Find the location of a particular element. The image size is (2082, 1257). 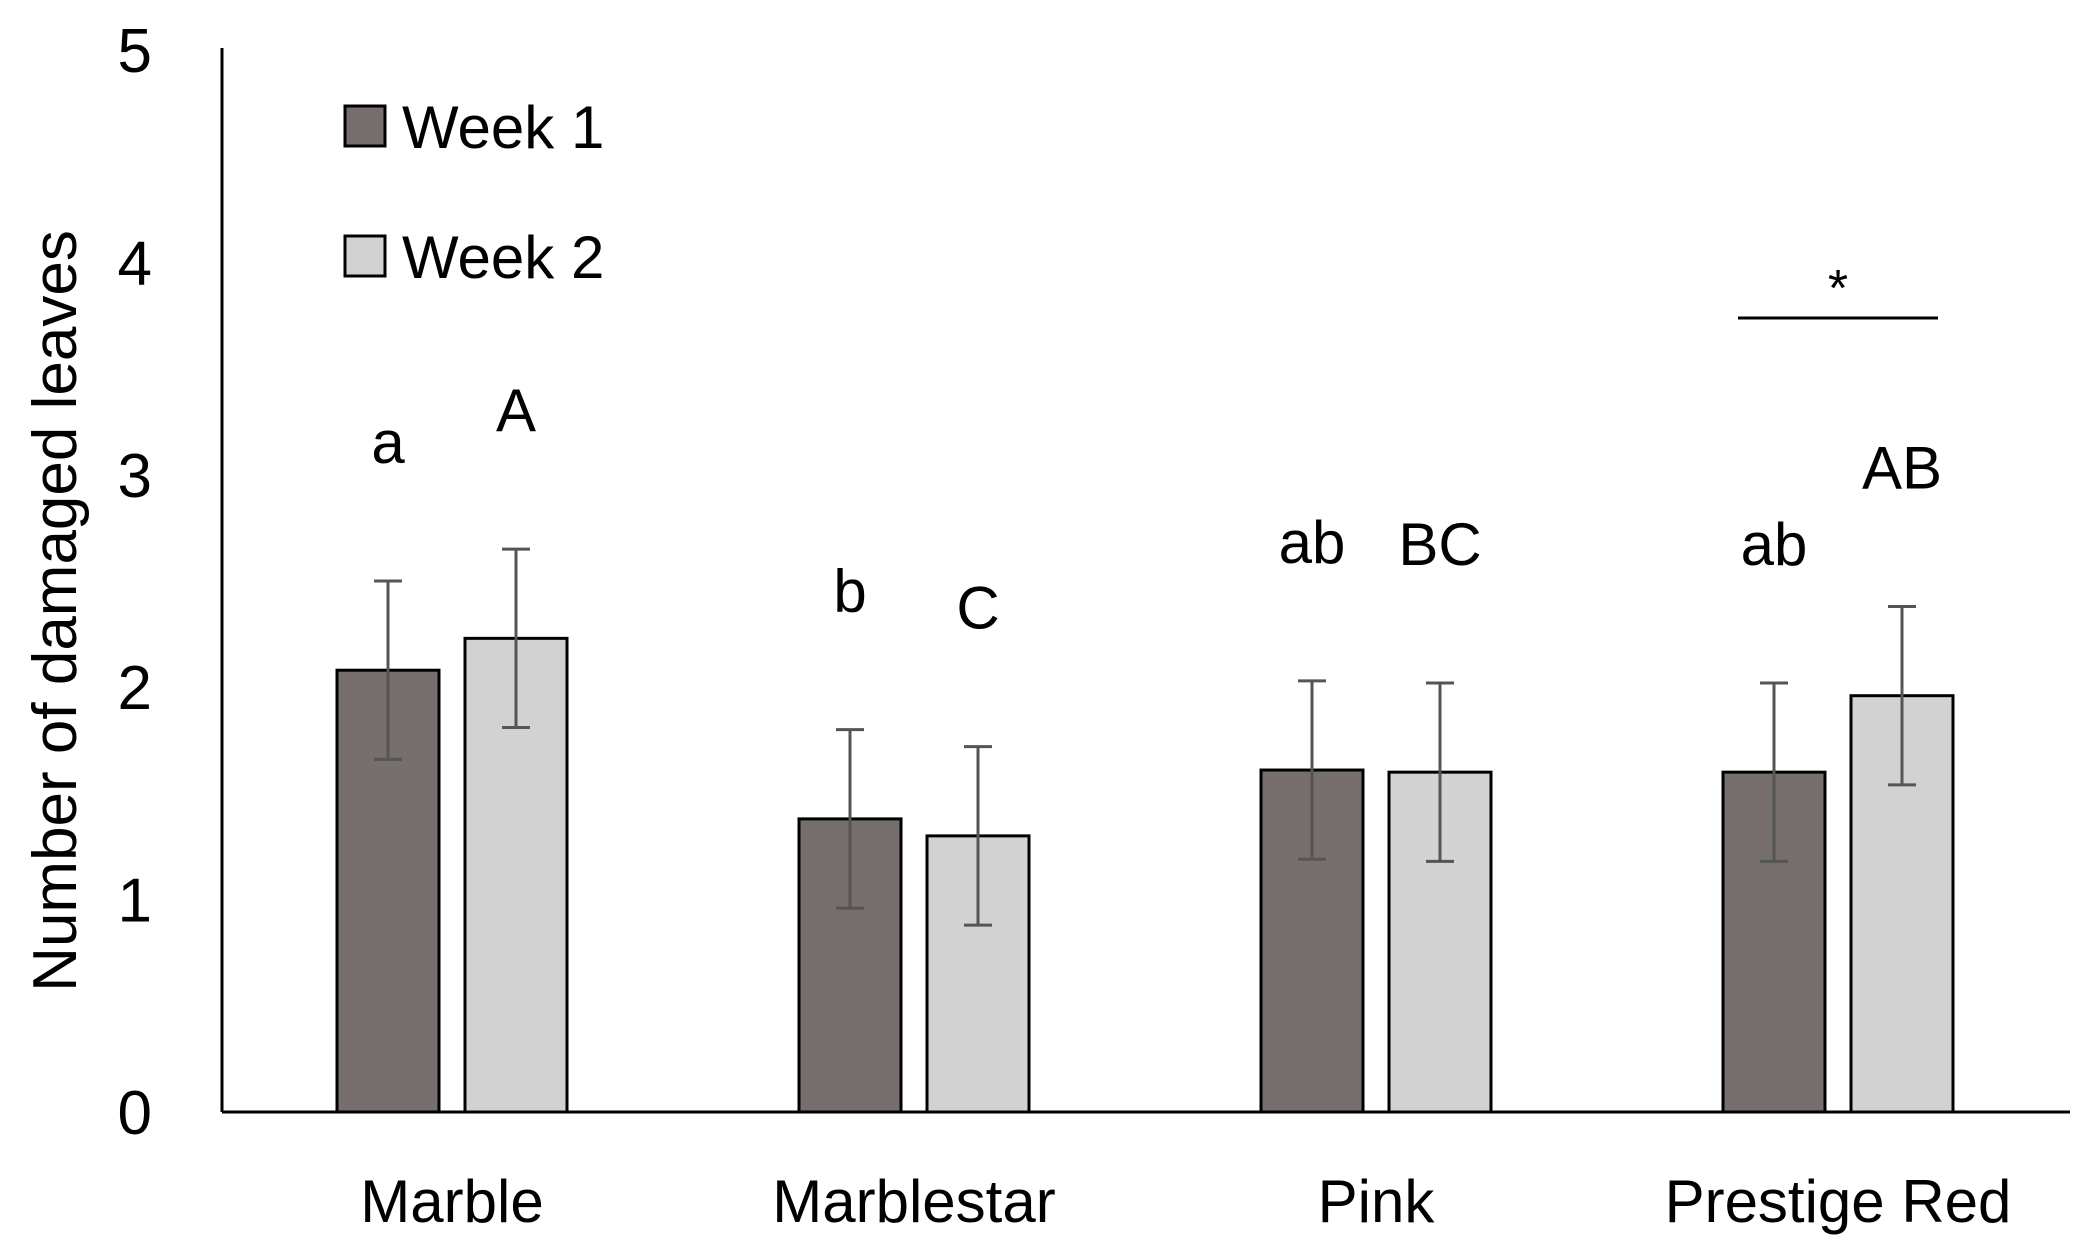

significance-letter: a is located at coordinates (388, 442).